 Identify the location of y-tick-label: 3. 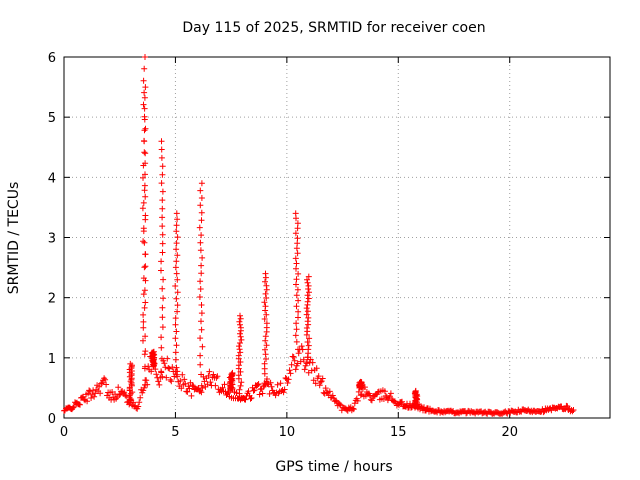
(52, 239).